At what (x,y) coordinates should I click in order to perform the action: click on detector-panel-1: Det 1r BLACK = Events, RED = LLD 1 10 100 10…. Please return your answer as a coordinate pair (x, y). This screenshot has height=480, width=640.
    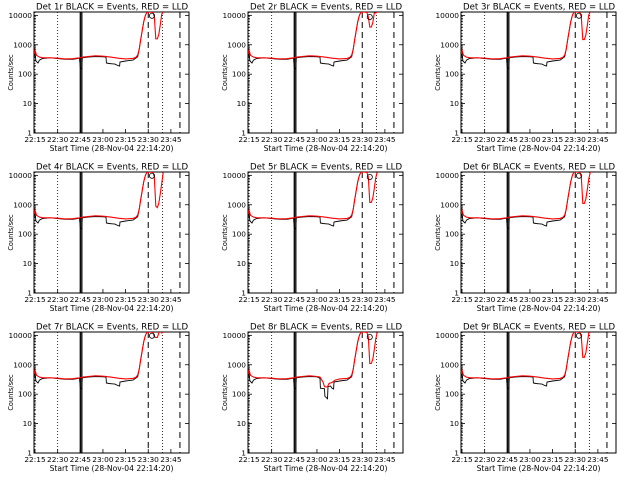
    Looking at the image, I should click on (98, 78).